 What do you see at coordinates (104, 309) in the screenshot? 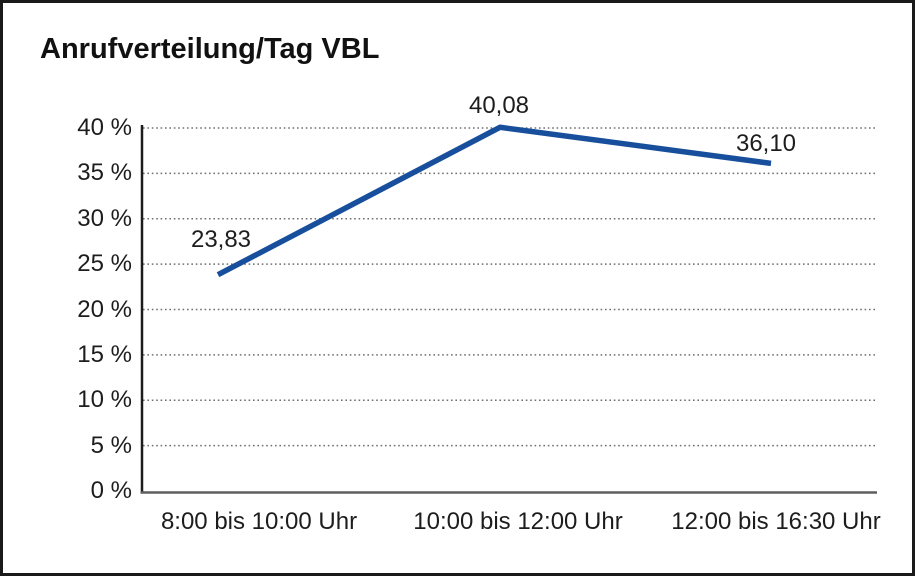
I see `y-tick-label: 20 %` at bounding box center [104, 309].